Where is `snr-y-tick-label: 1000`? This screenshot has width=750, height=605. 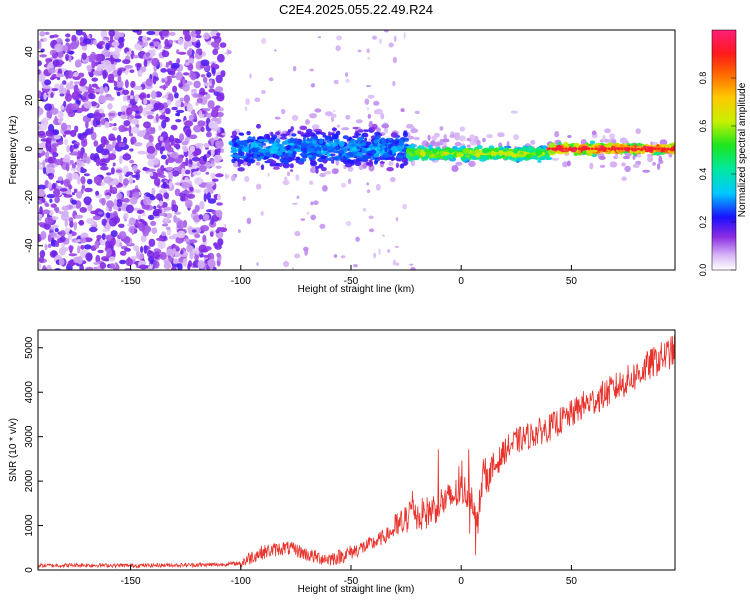
snr-y-tick-label: 1000 is located at coordinates (29, 525).